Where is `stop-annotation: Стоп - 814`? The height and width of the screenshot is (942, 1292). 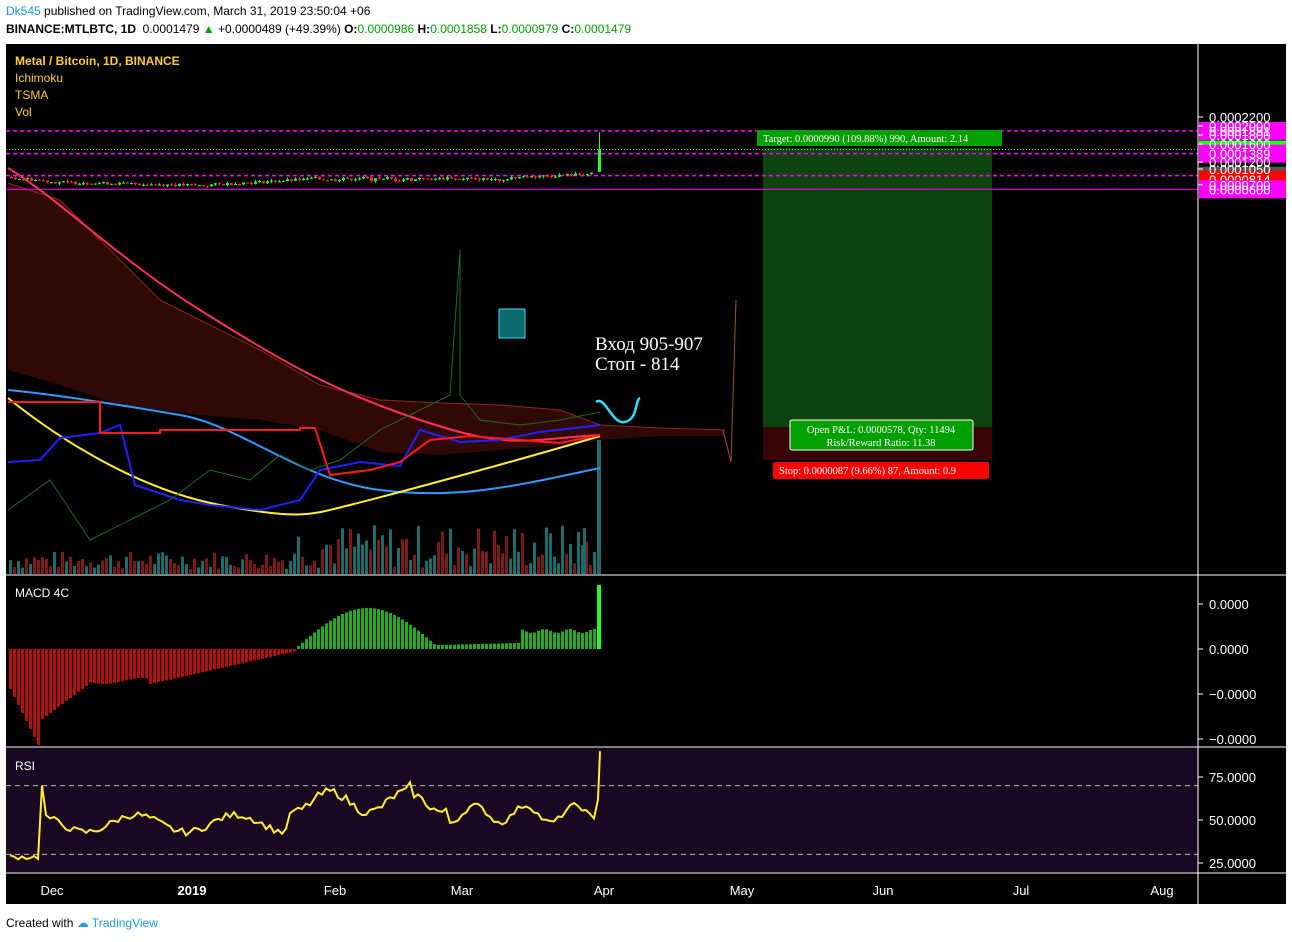
stop-annotation: Стоп - 814 is located at coordinates (637, 364).